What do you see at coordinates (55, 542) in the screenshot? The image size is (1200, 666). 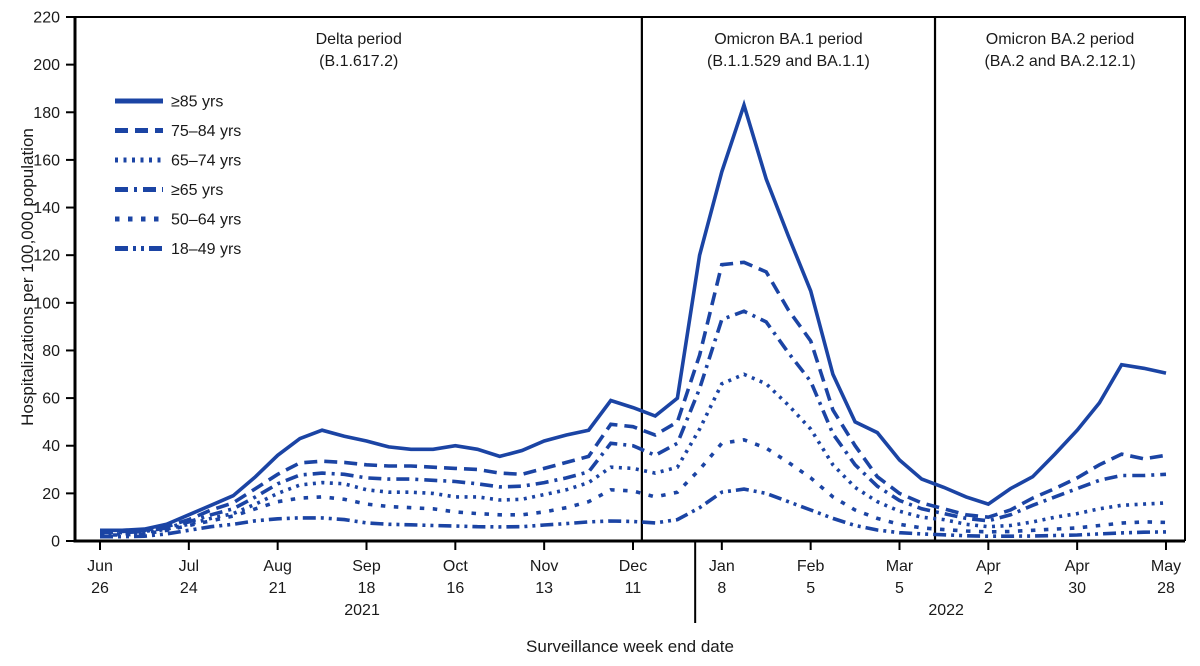 I see `y-tick-label: 0` at bounding box center [55, 542].